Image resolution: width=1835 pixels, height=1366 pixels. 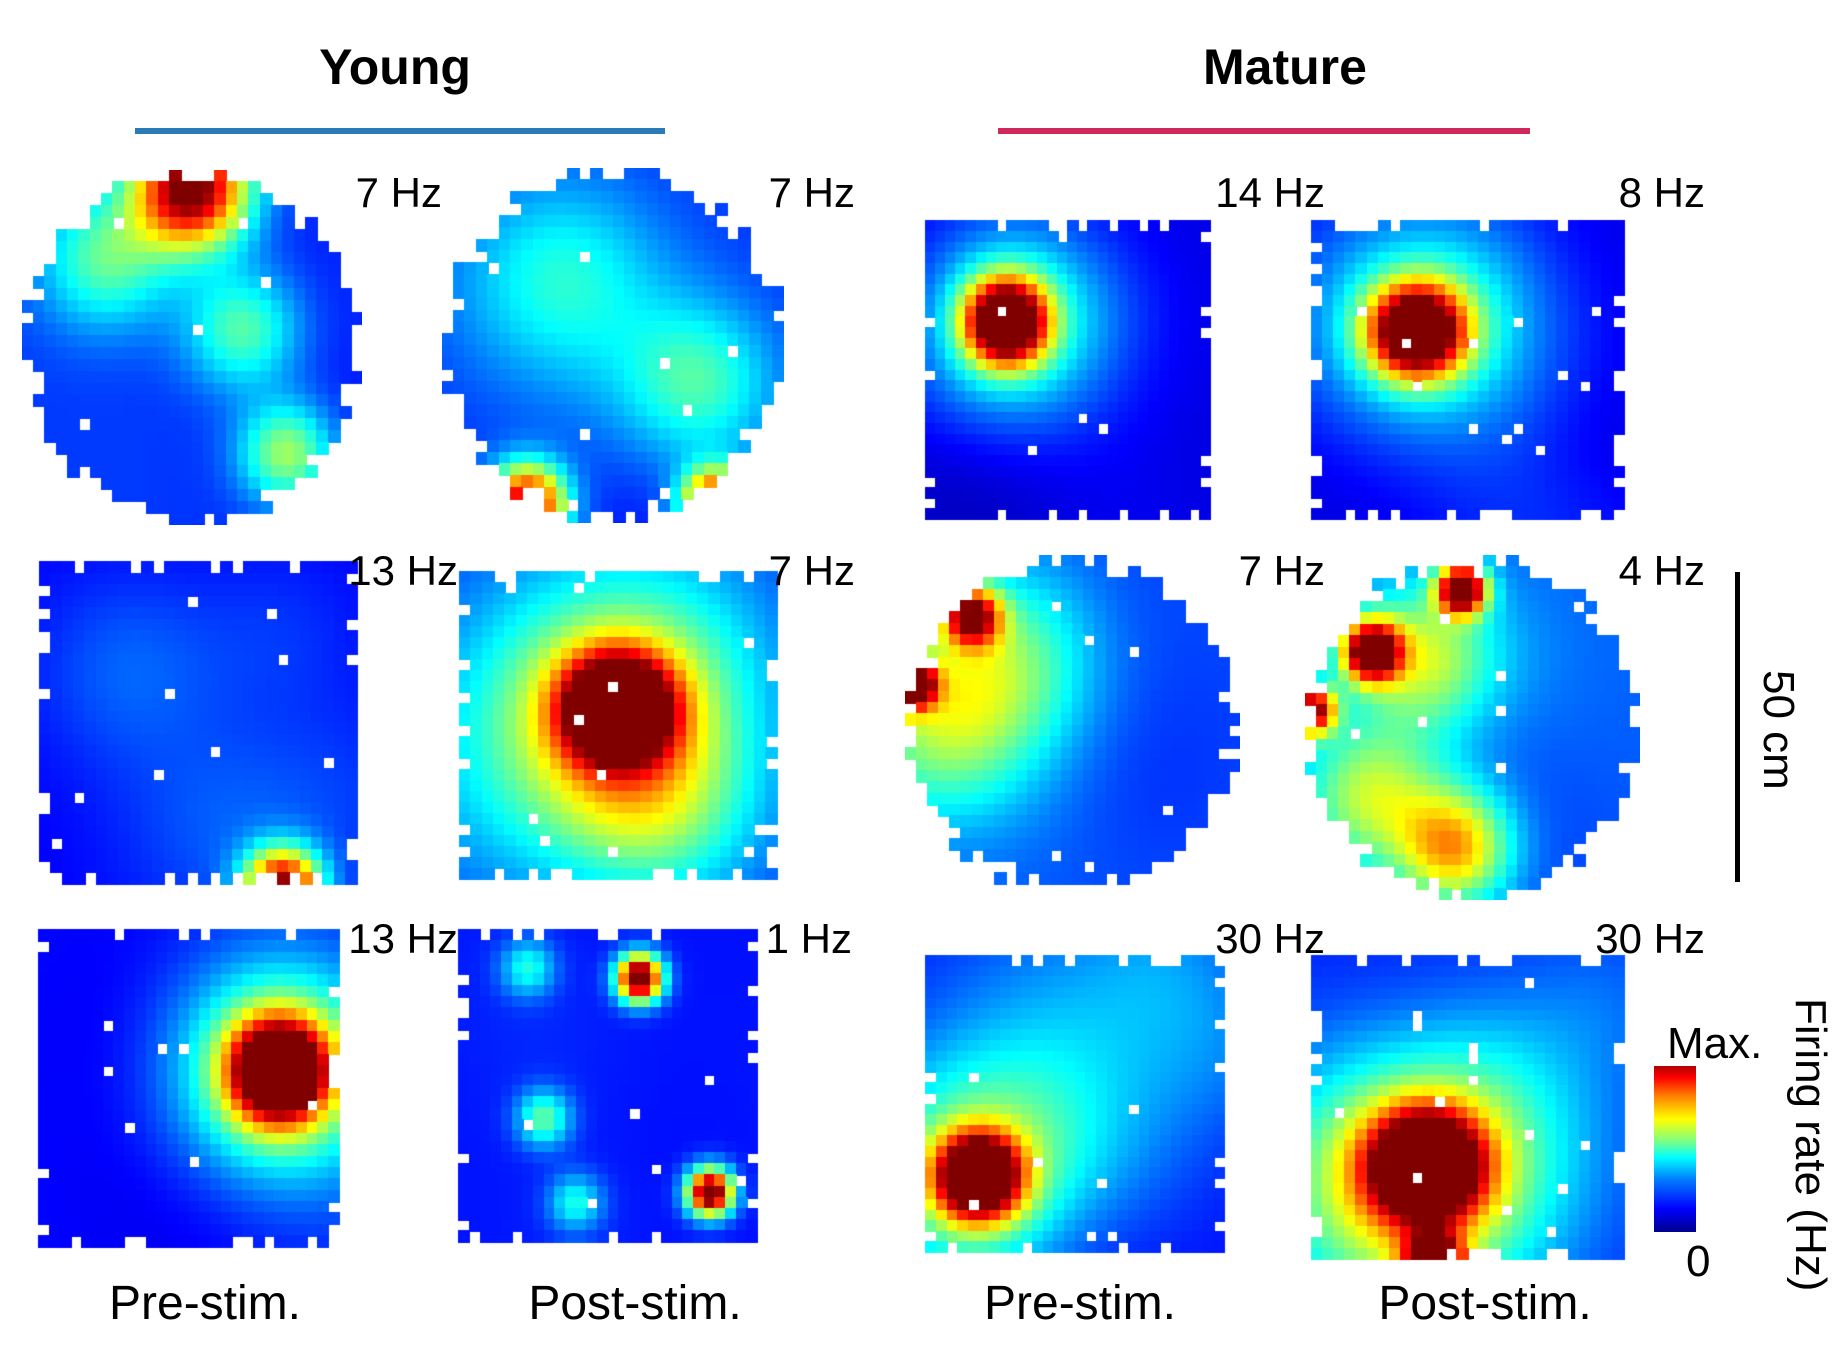 What do you see at coordinates (1675, 1149) in the screenshot?
I see `colorbar` at bounding box center [1675, 1149].